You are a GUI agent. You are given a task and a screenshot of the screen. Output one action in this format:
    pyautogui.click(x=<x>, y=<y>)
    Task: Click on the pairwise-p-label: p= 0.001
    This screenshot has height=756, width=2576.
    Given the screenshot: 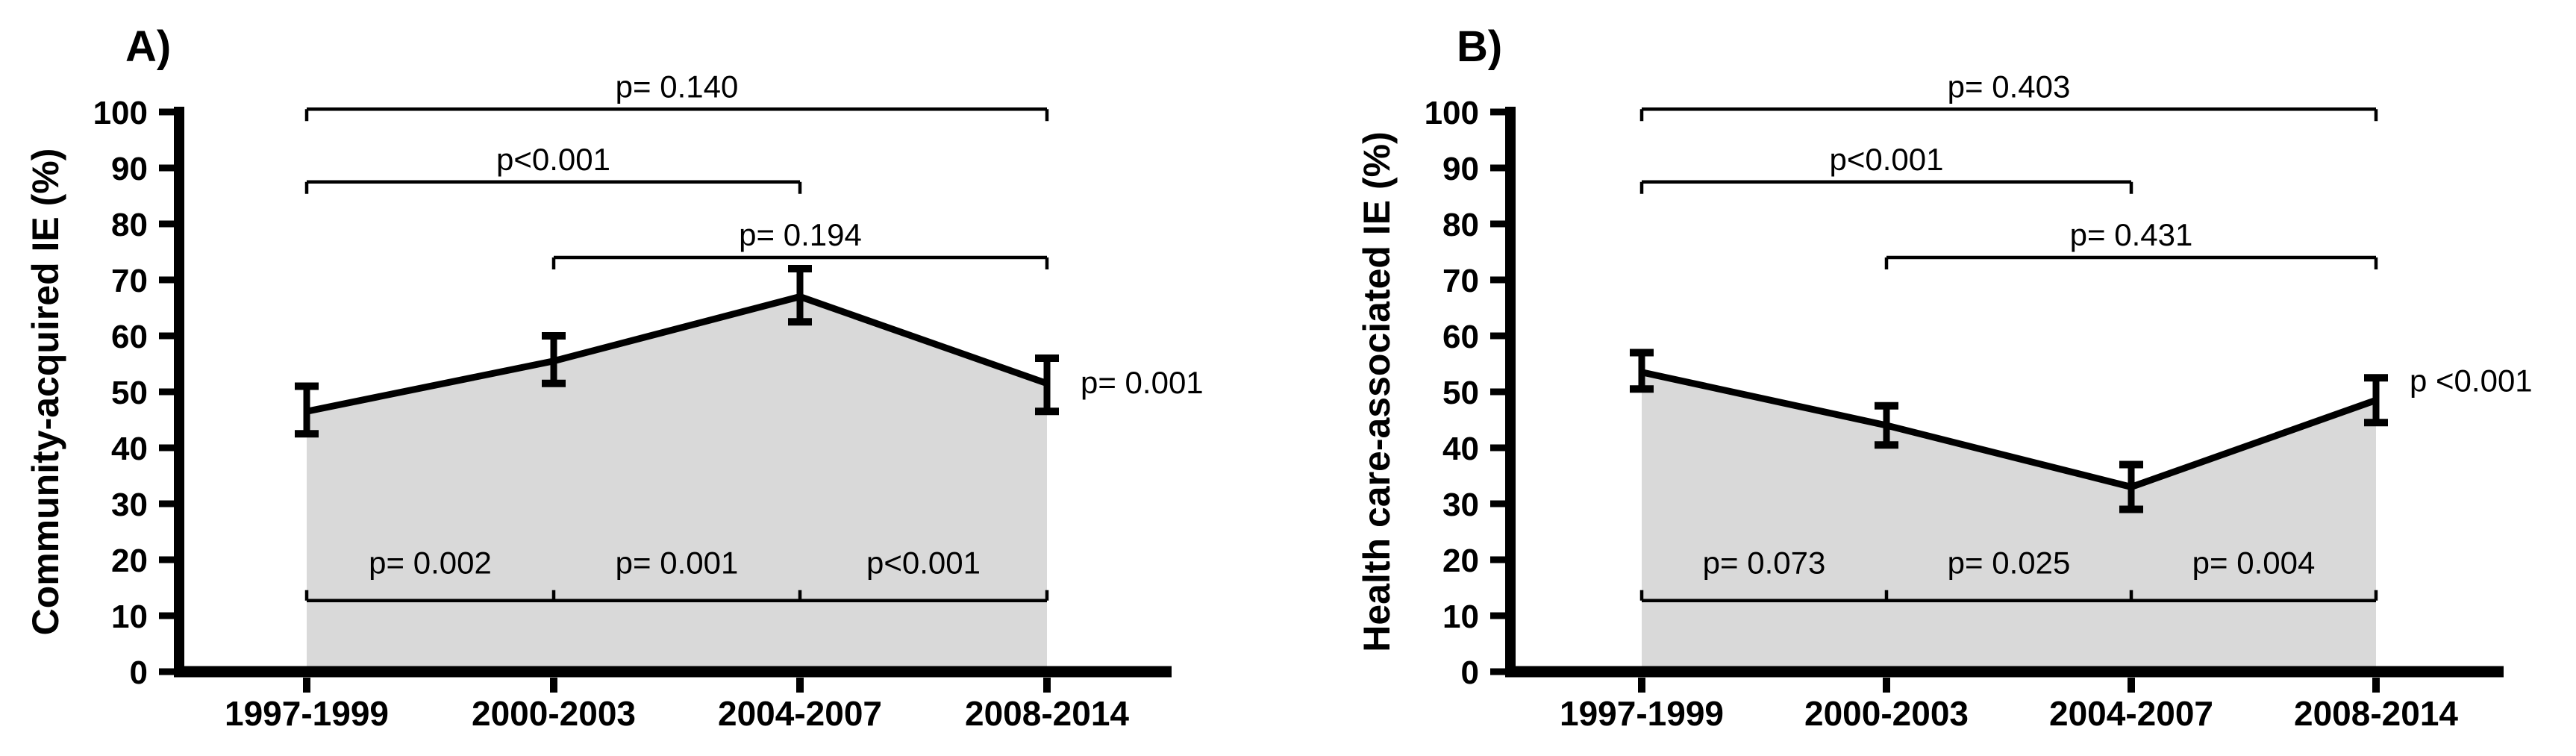 What is the action you would take?
    pyautogui.click(x=677, y=562)
    